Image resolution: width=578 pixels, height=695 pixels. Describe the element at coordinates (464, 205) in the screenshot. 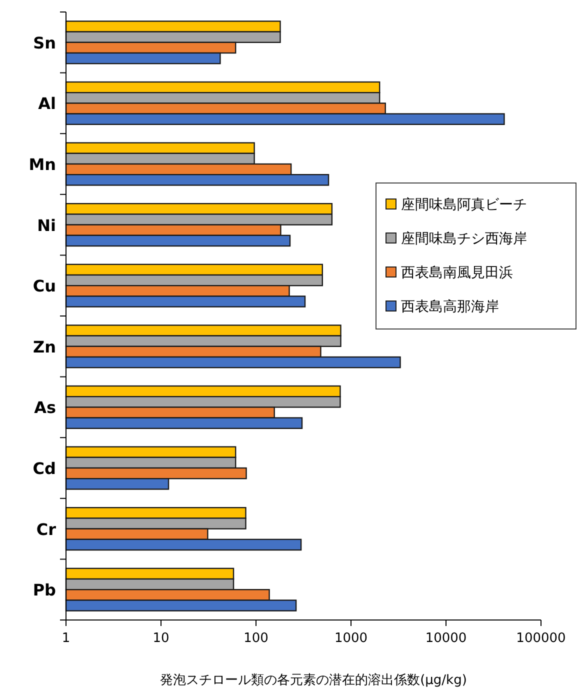

I see `legend-label: 座間味島阿真ビーチ` at that location.